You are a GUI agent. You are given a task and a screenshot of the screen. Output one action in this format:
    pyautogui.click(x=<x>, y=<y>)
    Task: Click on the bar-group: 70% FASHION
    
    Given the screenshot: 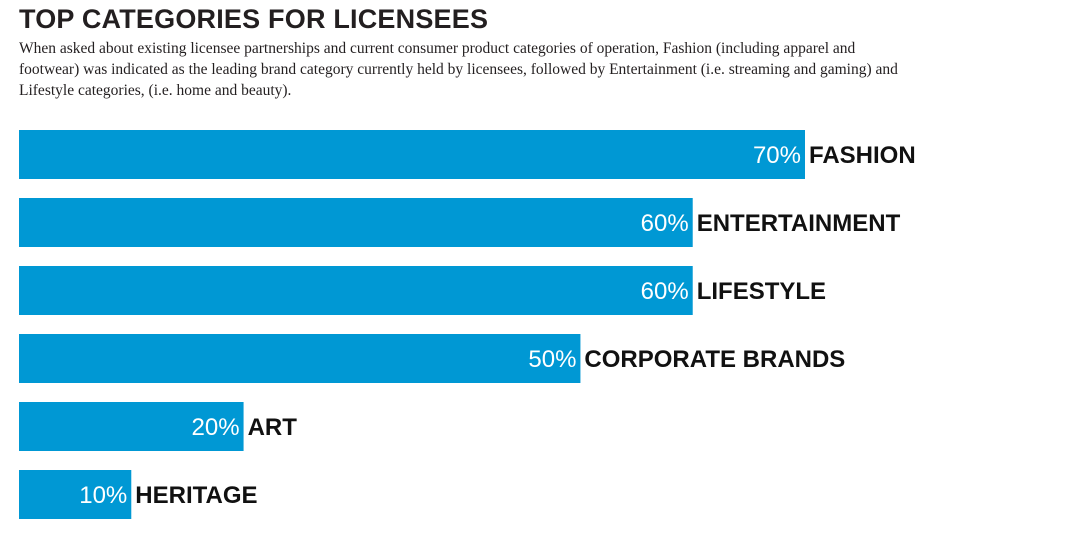 What is the action you would take?
    pyautogui.click(x=467, y=154)
    